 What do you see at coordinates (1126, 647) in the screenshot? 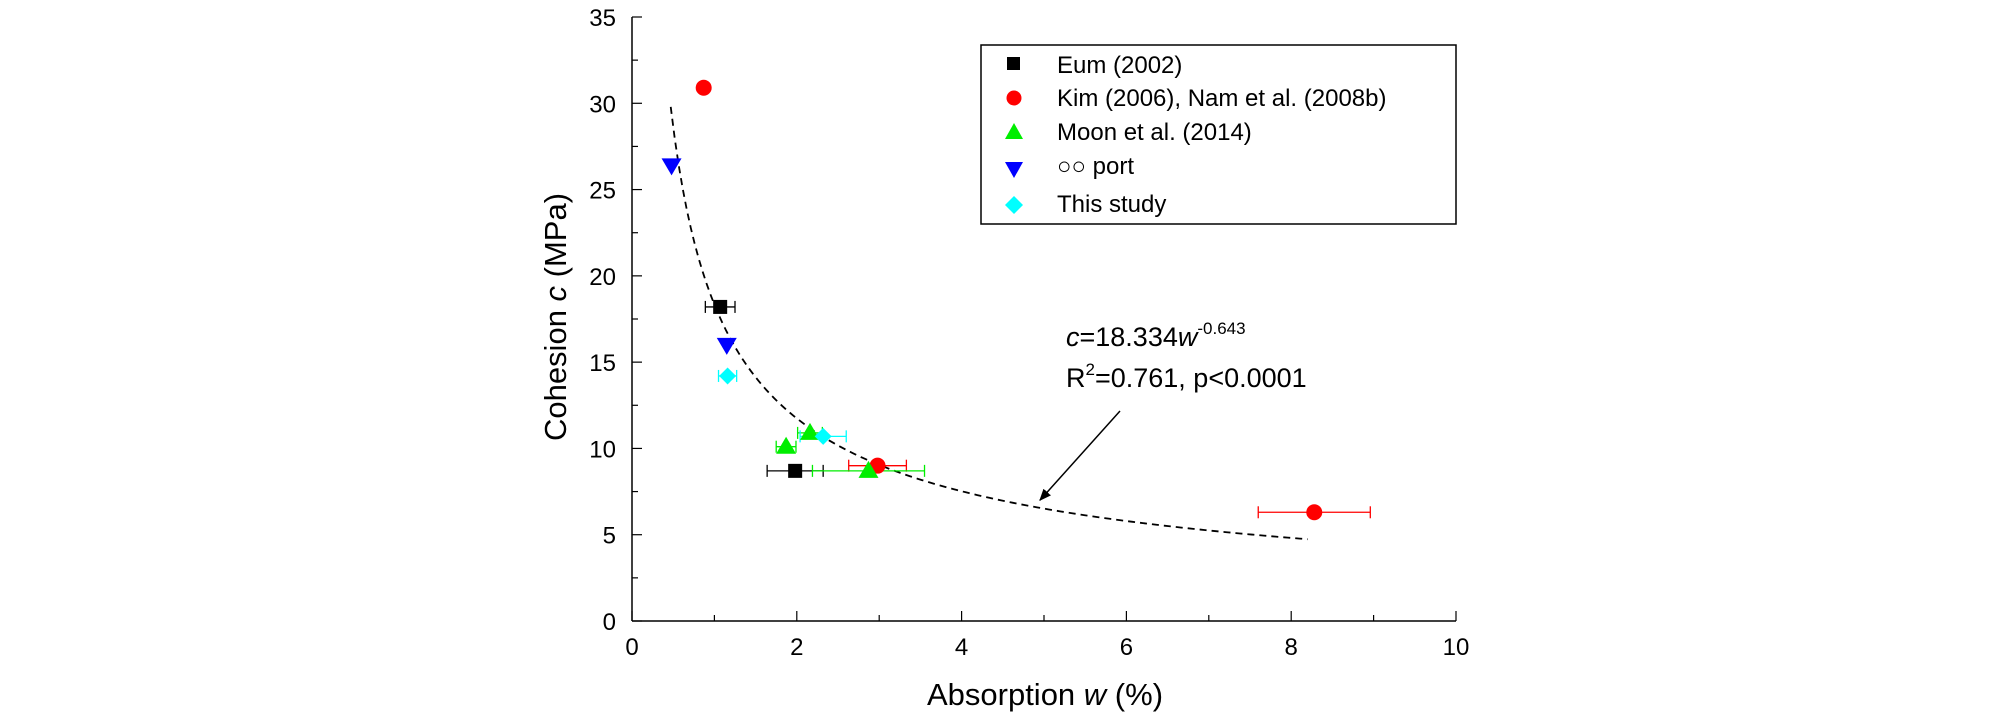
I see `x-tick-label: 6` at bounding box center [1126, 647].